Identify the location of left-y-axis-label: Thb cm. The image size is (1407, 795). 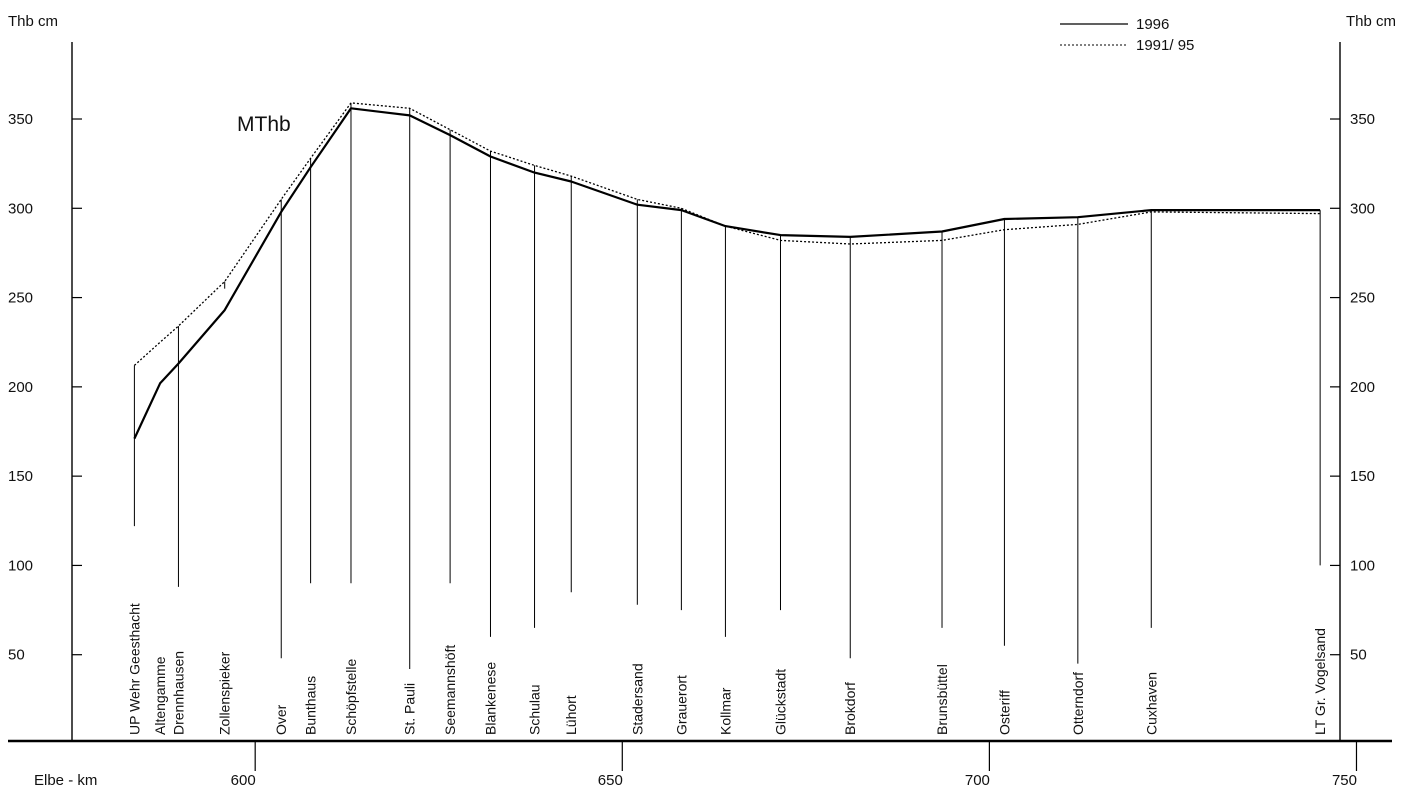
(33, 21).